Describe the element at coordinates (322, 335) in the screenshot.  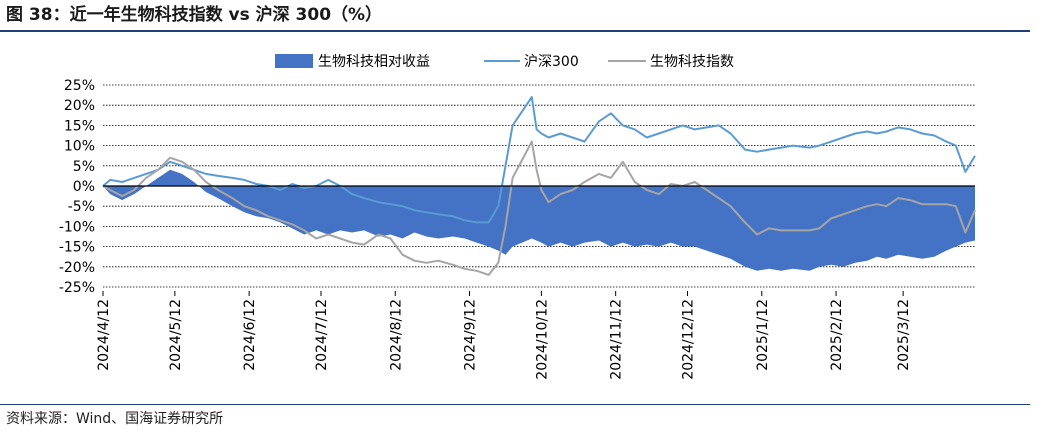
I see `x-tick-label: 2024/7/12` at that location.